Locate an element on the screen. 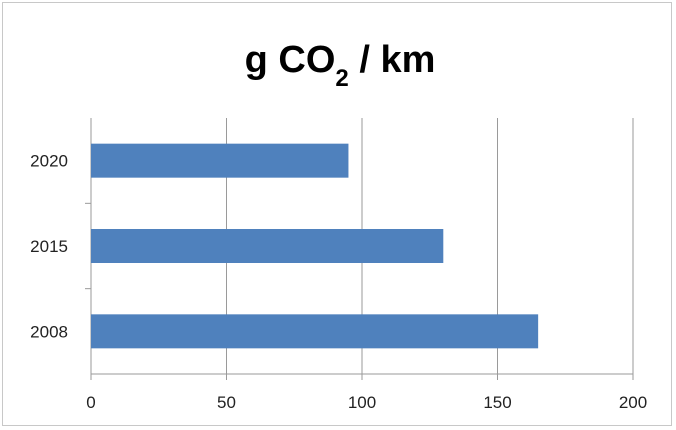 Image resolution: width=676 pixels, height=430 pixels. bar-2020 is located at coordinates (220, 160).